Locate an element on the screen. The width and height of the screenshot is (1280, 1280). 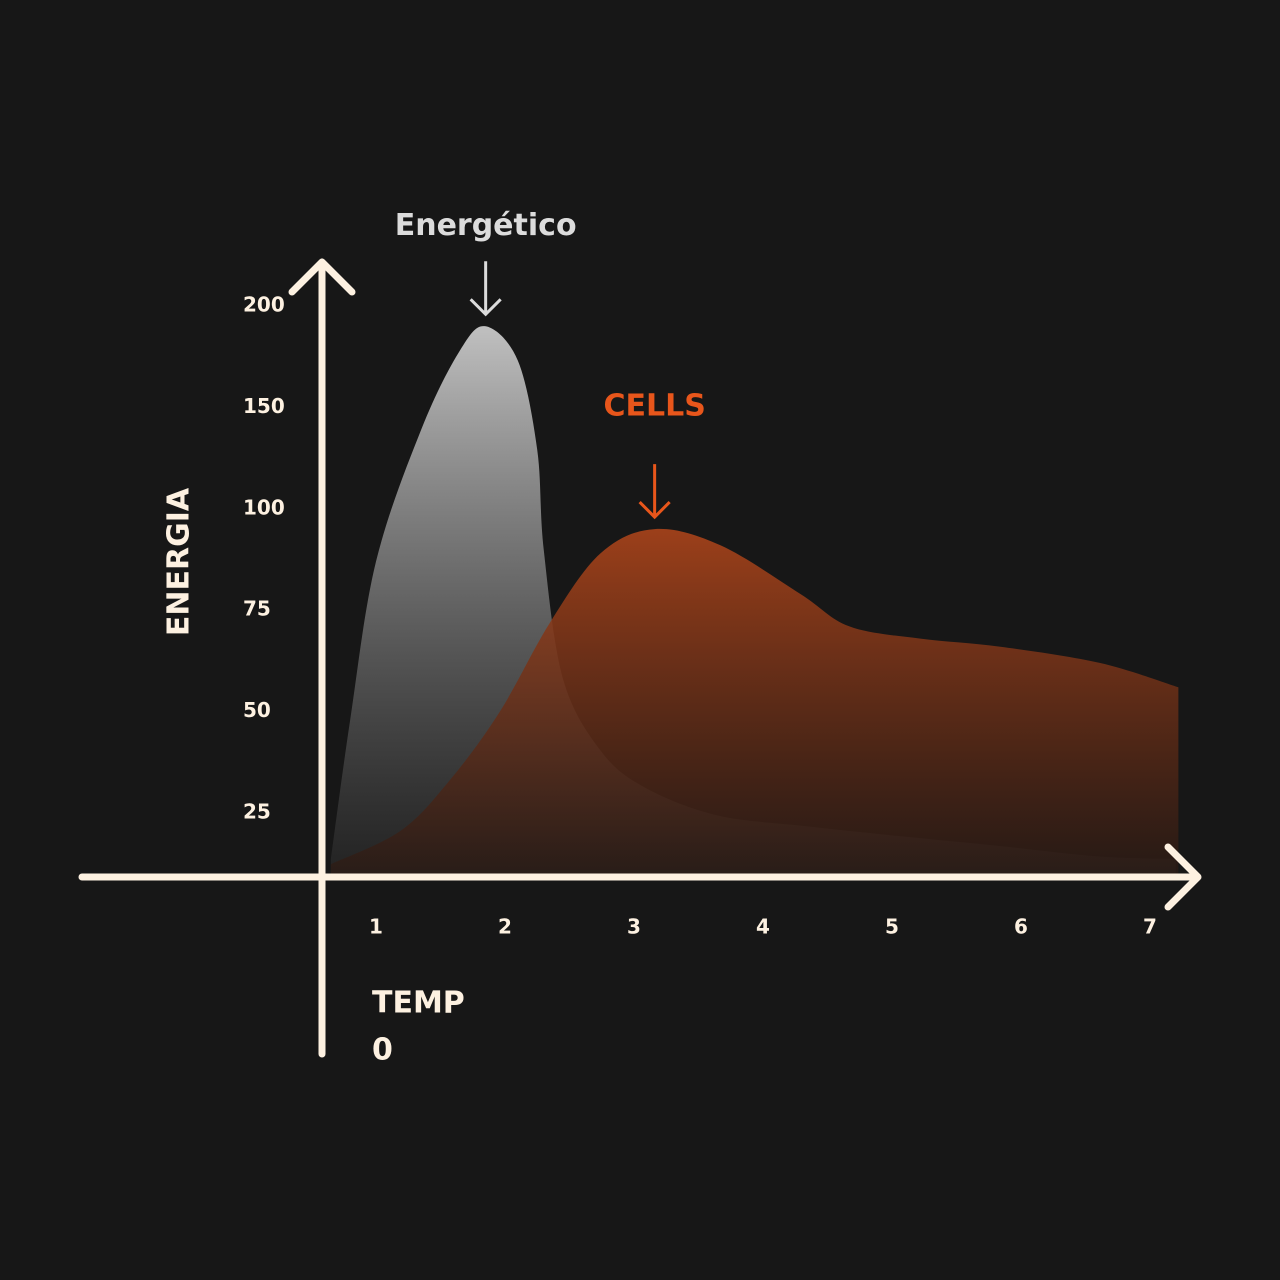
y-tick-label: 25 is located at coordinates (257, 812).